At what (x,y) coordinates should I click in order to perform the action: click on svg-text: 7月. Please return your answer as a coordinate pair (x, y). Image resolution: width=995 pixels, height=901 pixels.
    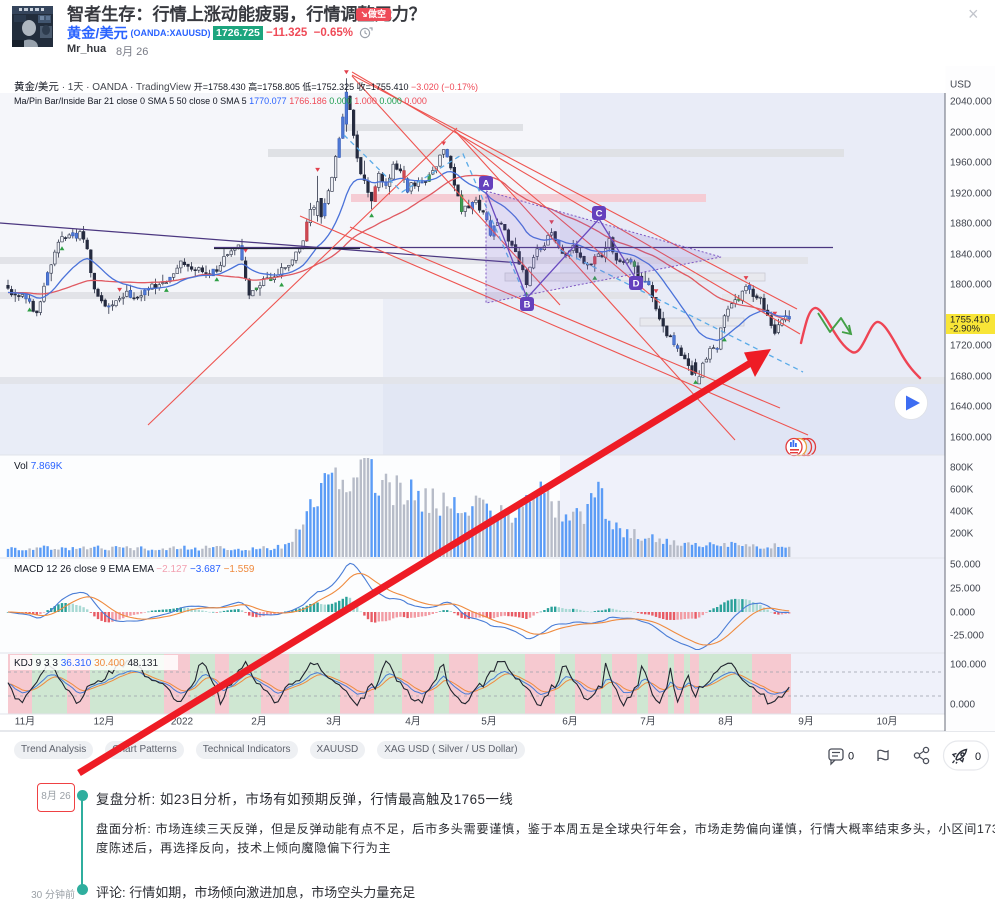
    Looking at the image, I should click on (648, 722).